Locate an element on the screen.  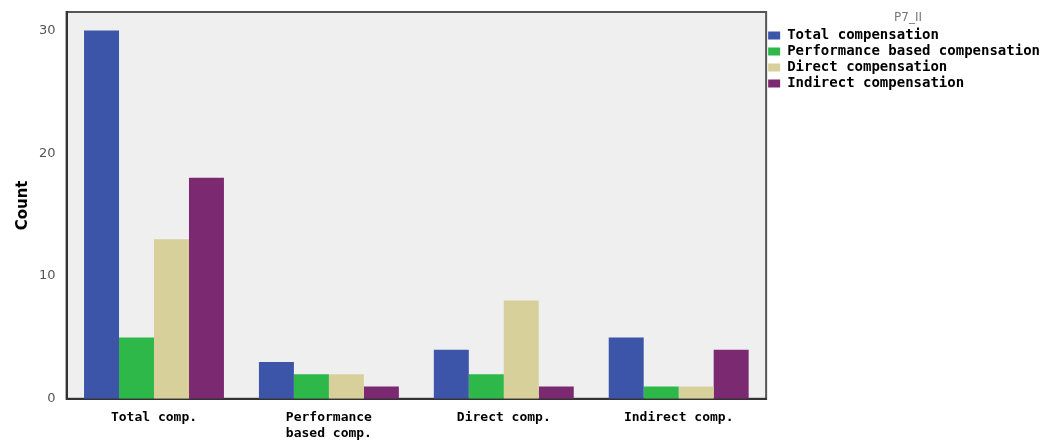
legend-label: Indirect compensation is located at coordinates (876, 82).